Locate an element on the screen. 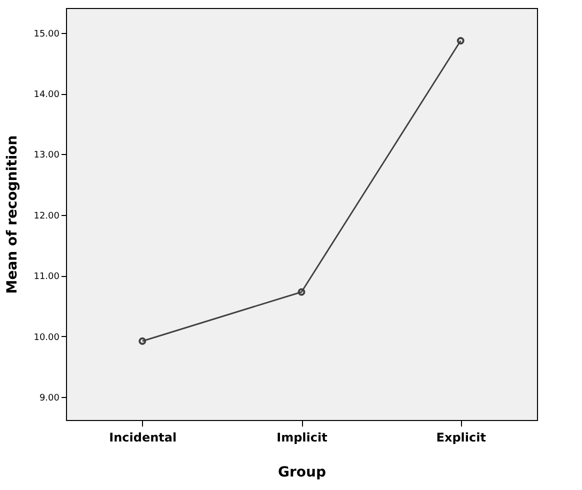  y-tick-label: 13.00 is located at coordinates (47, 155).